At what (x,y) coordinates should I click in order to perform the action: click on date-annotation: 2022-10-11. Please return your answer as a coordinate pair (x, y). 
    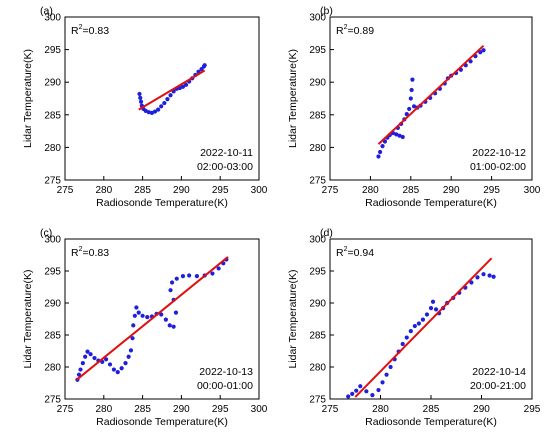
    Looking at the image, I should click on (226, 153).